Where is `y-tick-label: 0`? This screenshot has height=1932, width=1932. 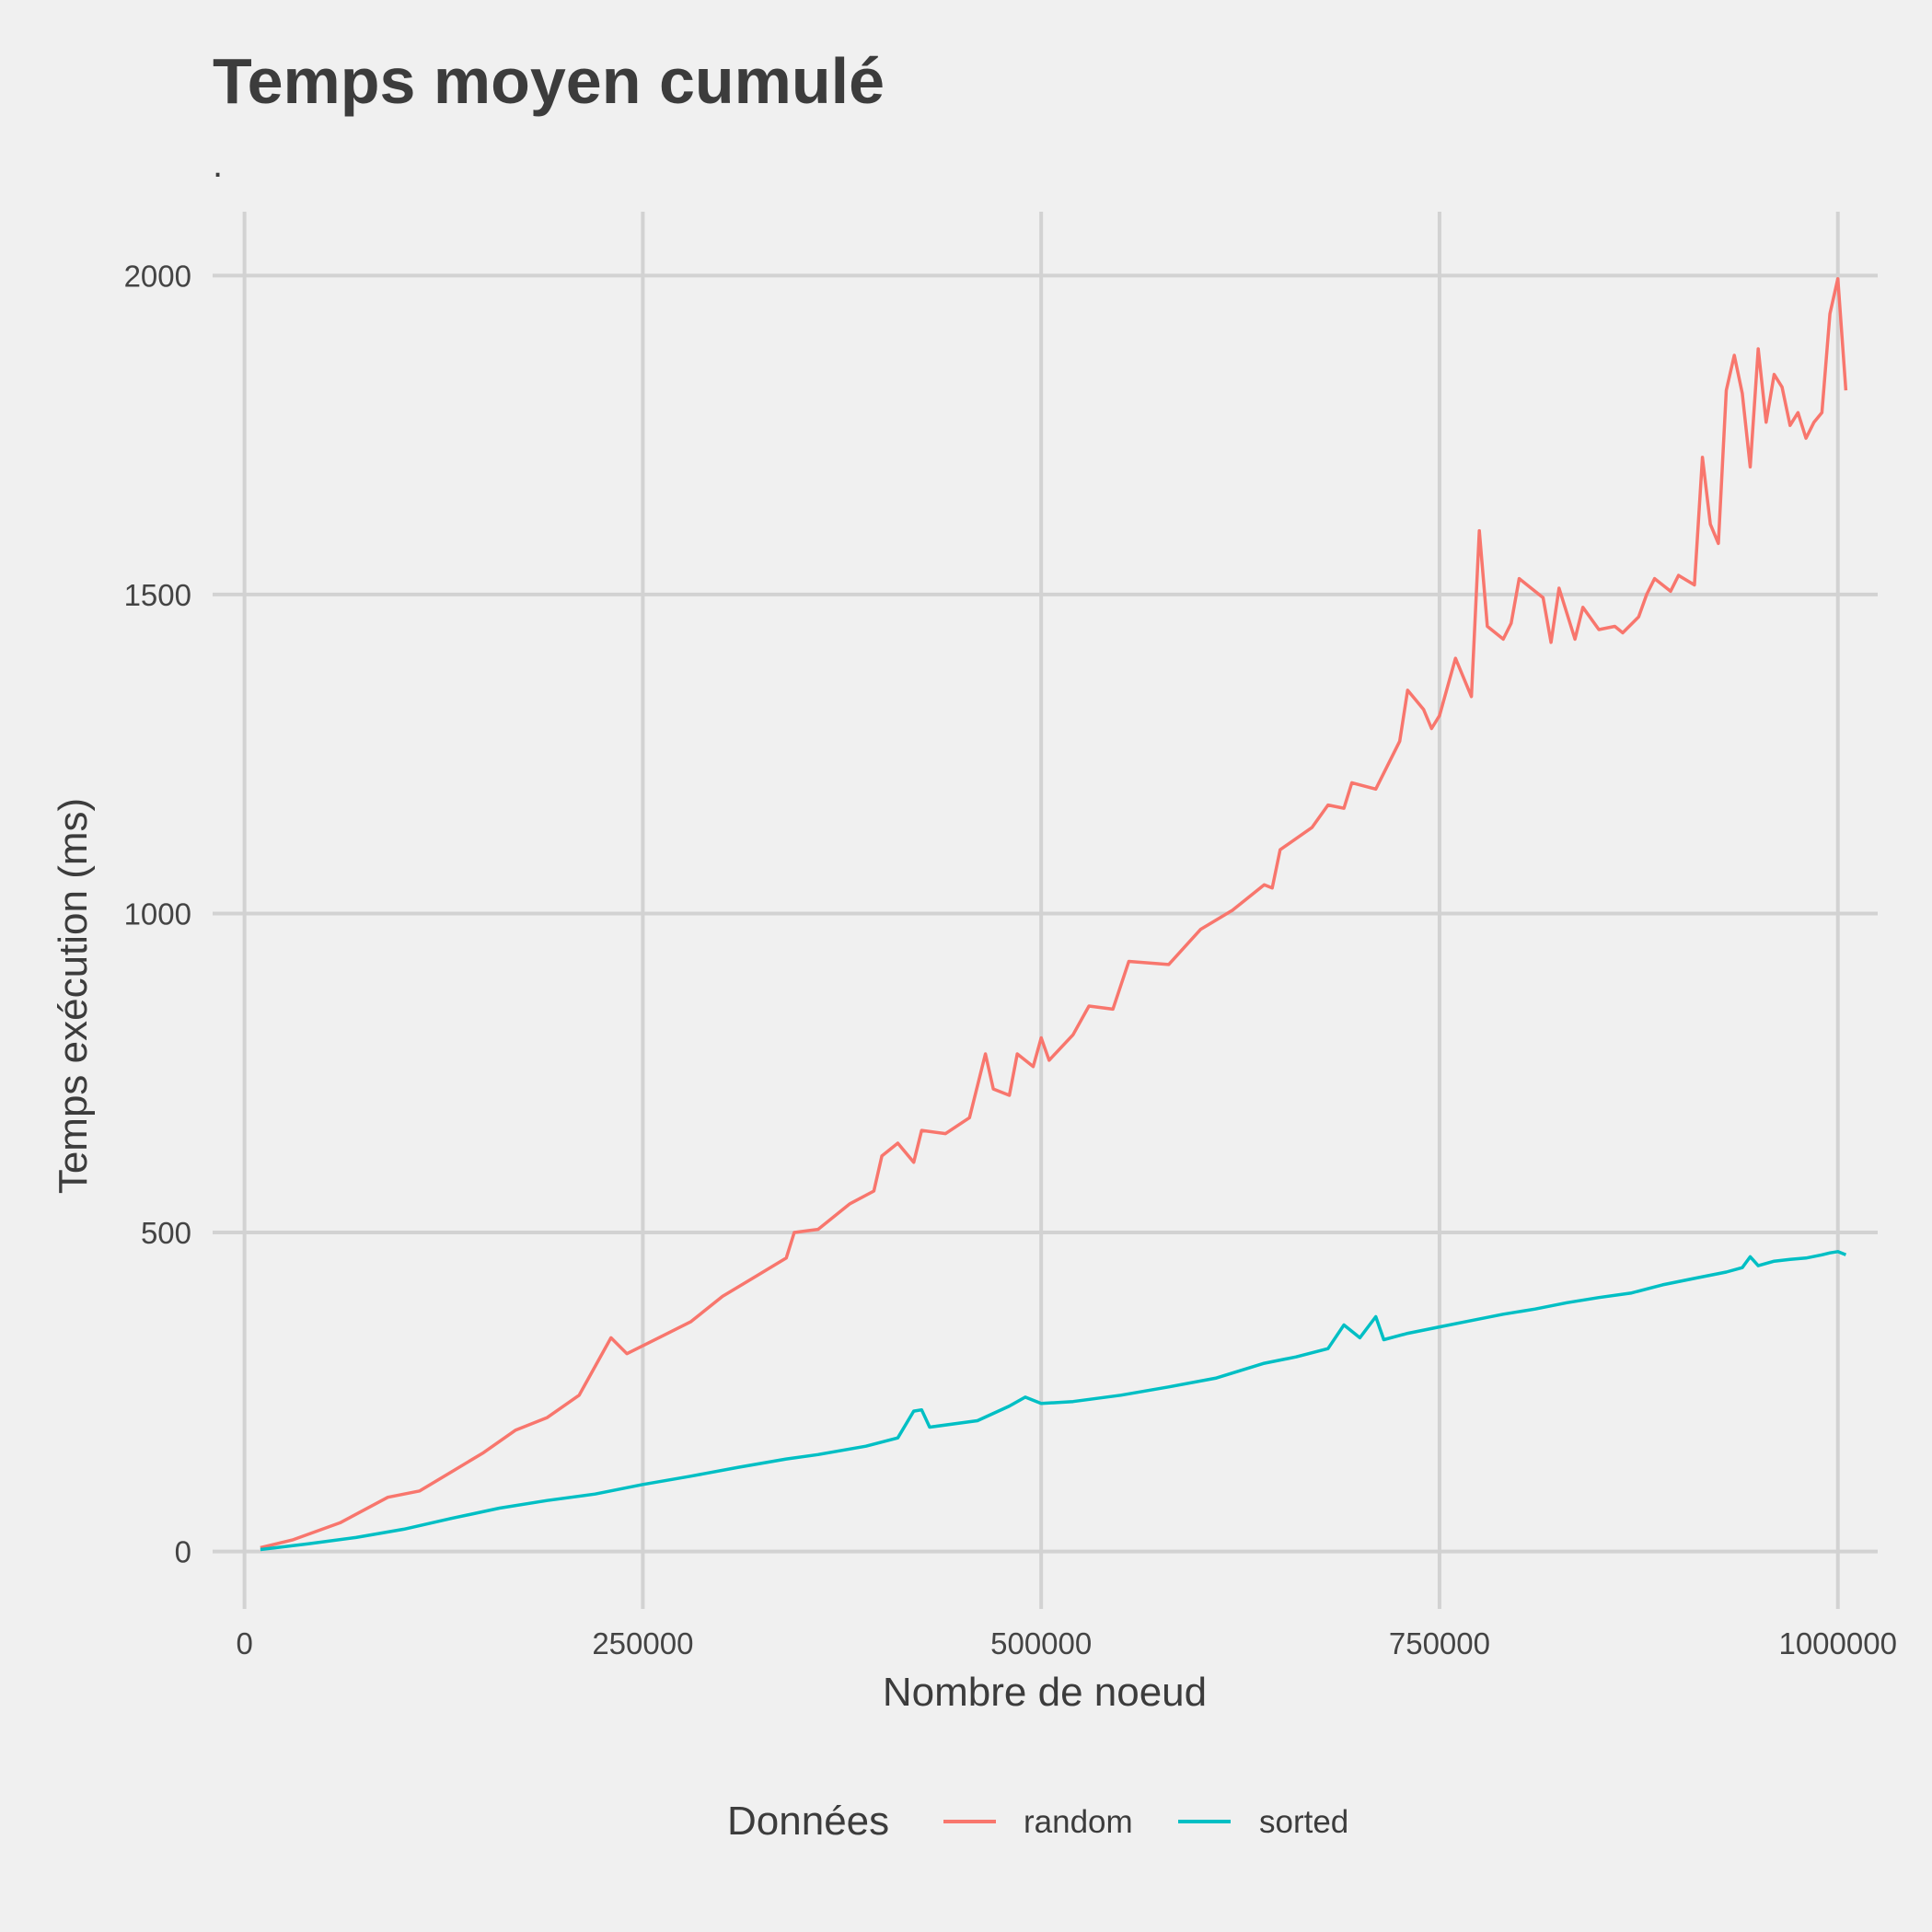 y-tick-label: 0 is located at coordinates (183, 1552).